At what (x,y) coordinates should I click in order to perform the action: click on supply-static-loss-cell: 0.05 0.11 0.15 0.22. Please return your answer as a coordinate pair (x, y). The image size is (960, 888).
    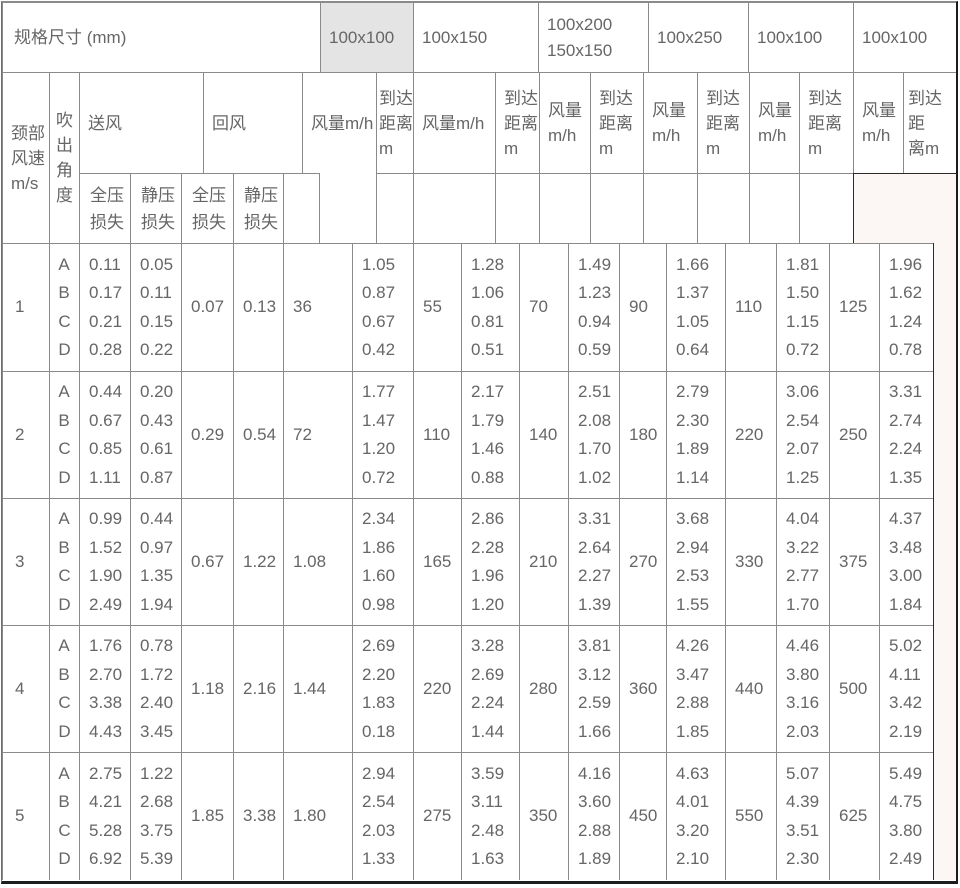
    Looking at the image, I should click on (155, 307).